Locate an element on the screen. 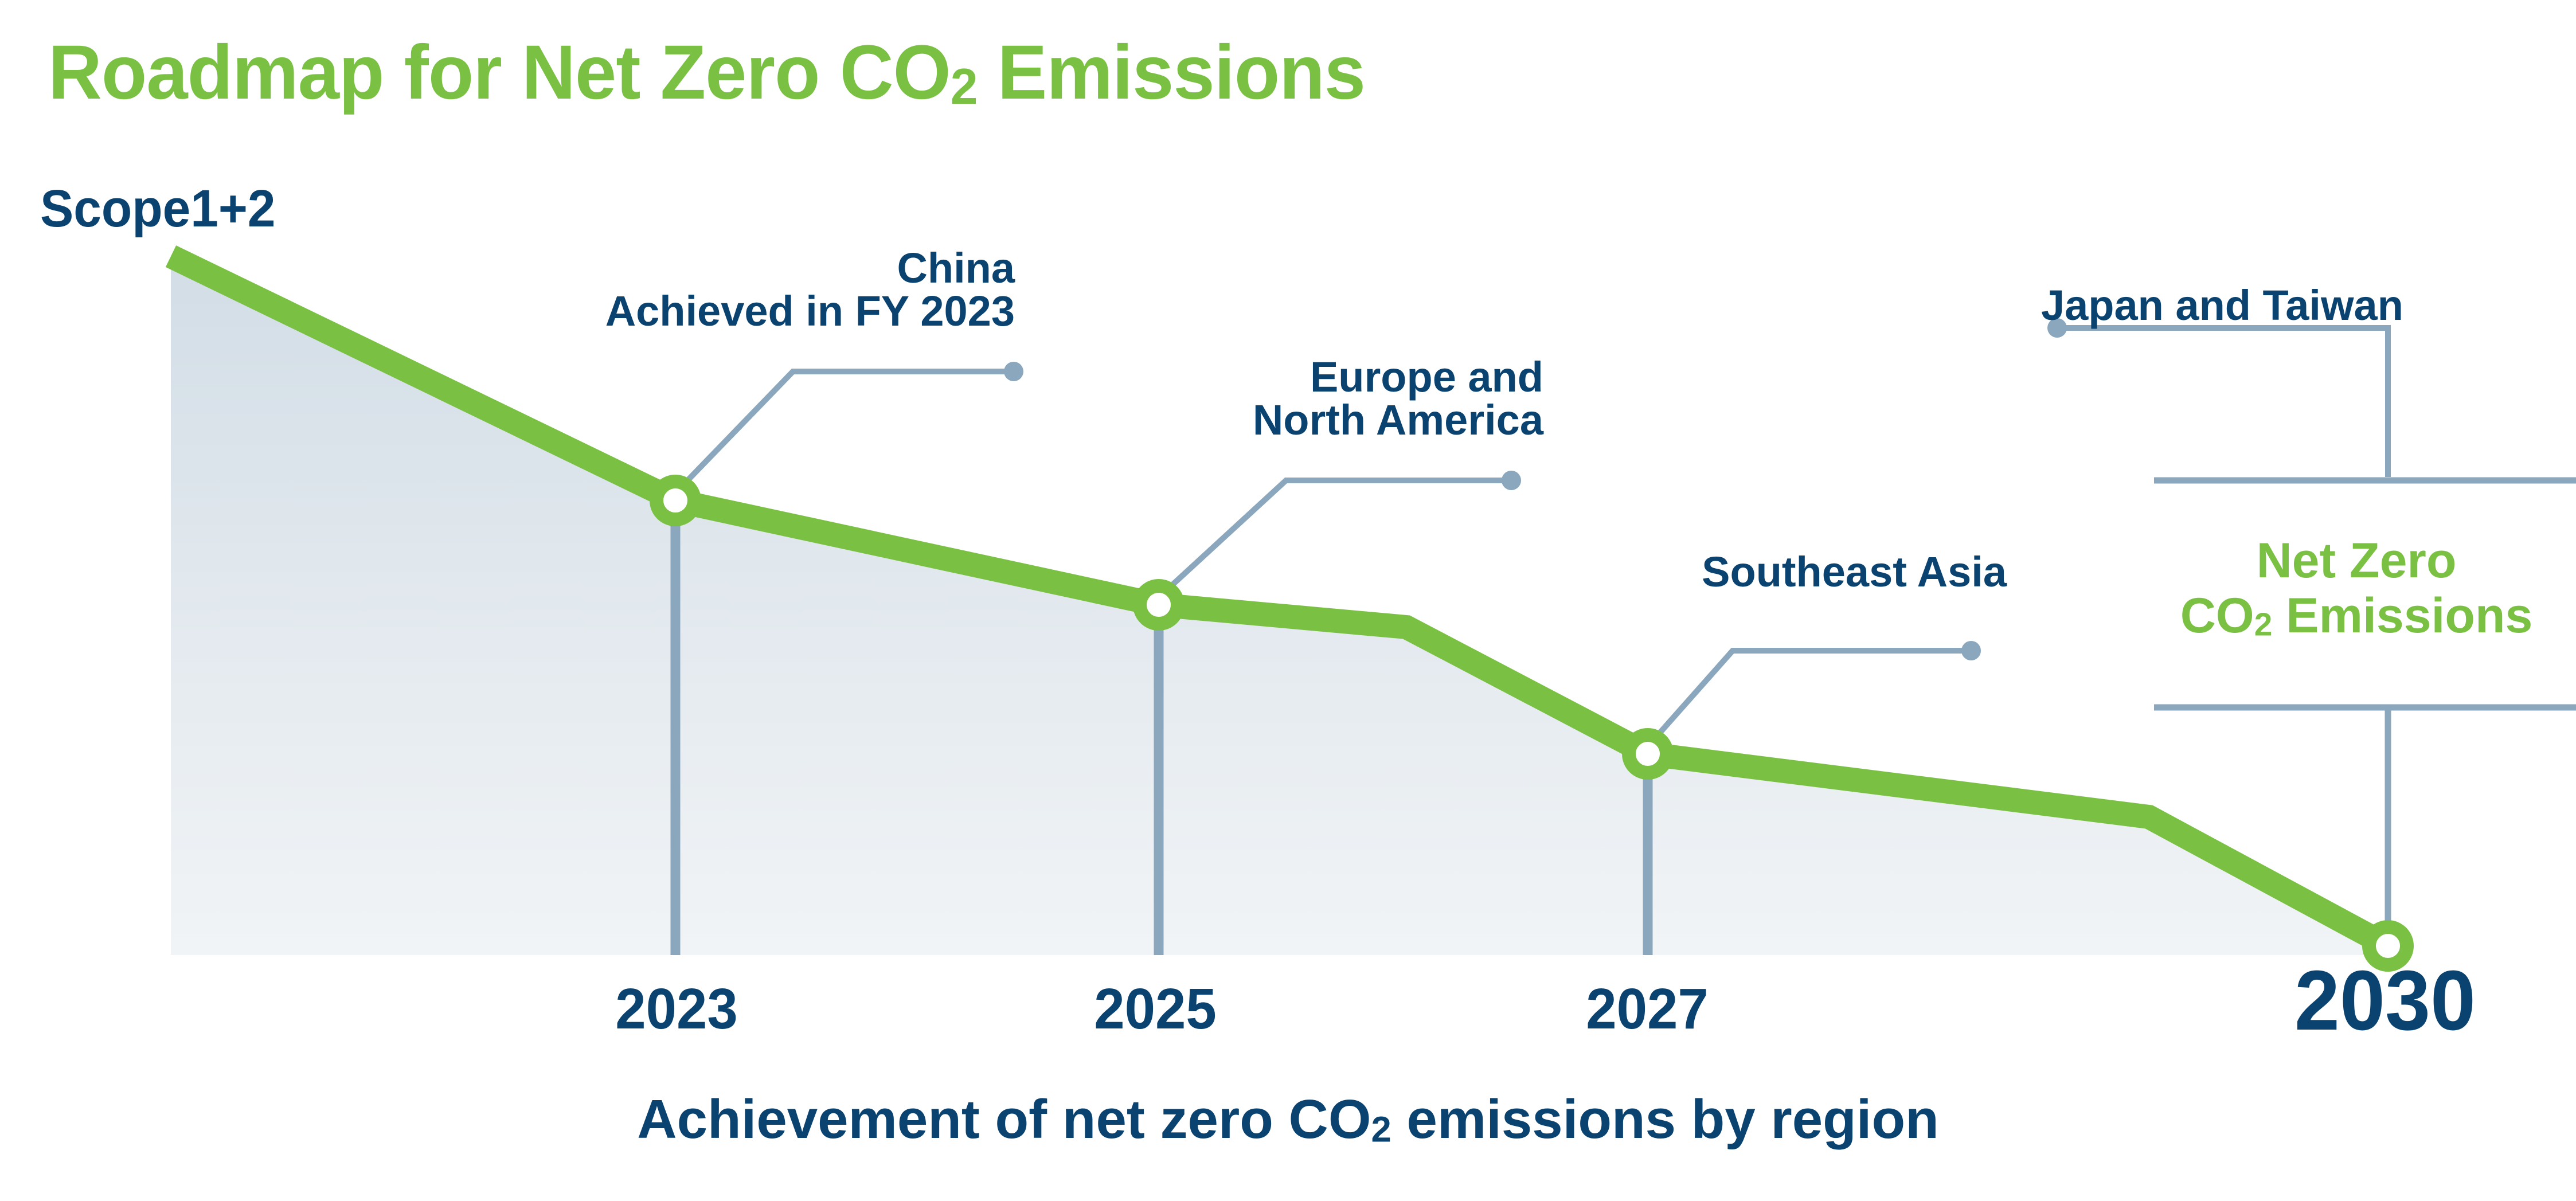 The height and width of the screenshot is (1201, 2576). x-axis-tick-2030: 2030 is located at coordinates (2385, 1000).